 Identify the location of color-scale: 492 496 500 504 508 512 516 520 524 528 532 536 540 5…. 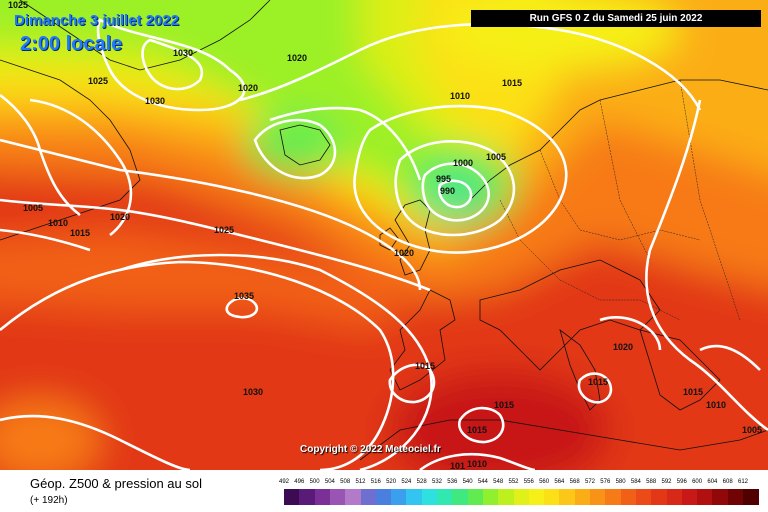
(519, 493).